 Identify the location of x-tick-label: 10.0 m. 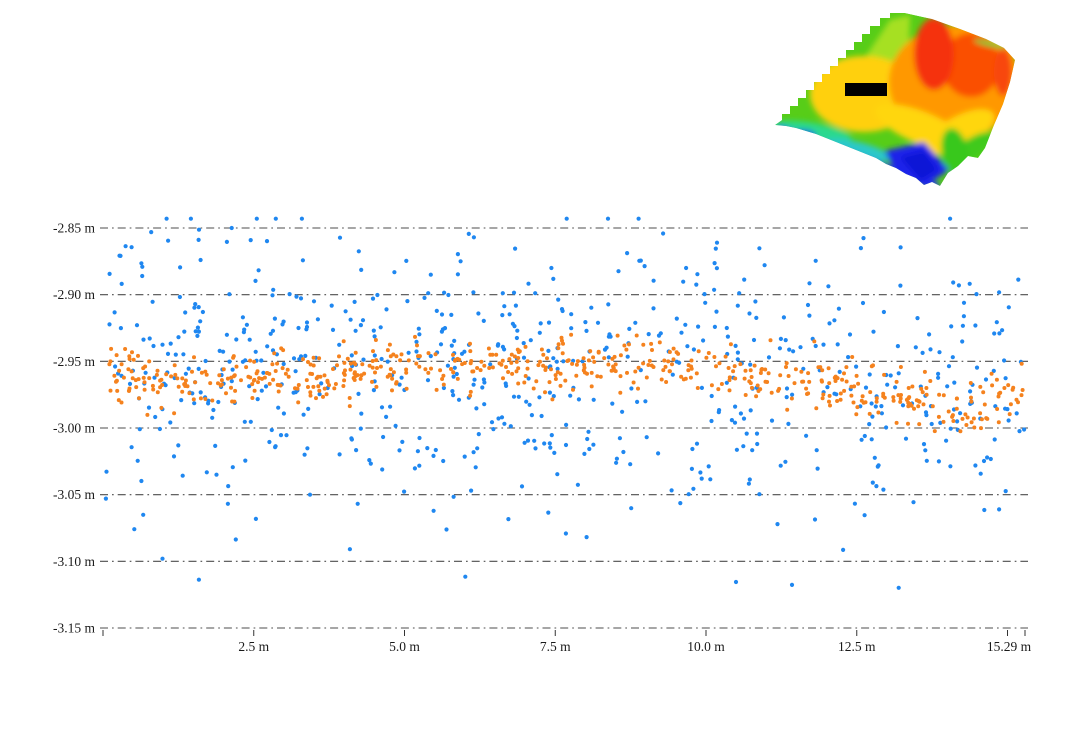
(706, 646).